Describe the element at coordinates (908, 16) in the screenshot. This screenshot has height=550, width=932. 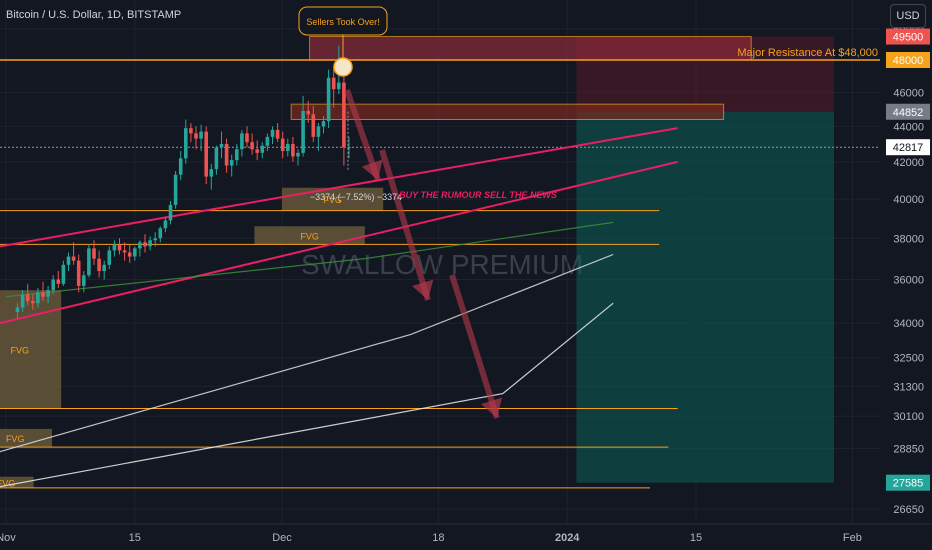
I see `currency-button: USD` at that location.